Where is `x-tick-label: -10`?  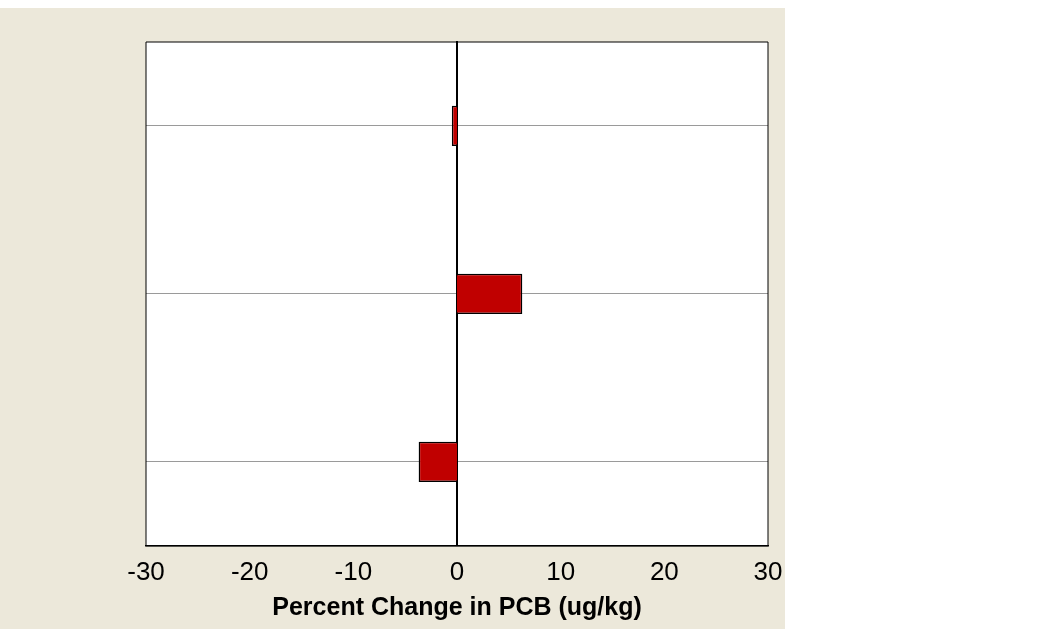 x-tick-label: -10 is located at coordinates (353, 570).